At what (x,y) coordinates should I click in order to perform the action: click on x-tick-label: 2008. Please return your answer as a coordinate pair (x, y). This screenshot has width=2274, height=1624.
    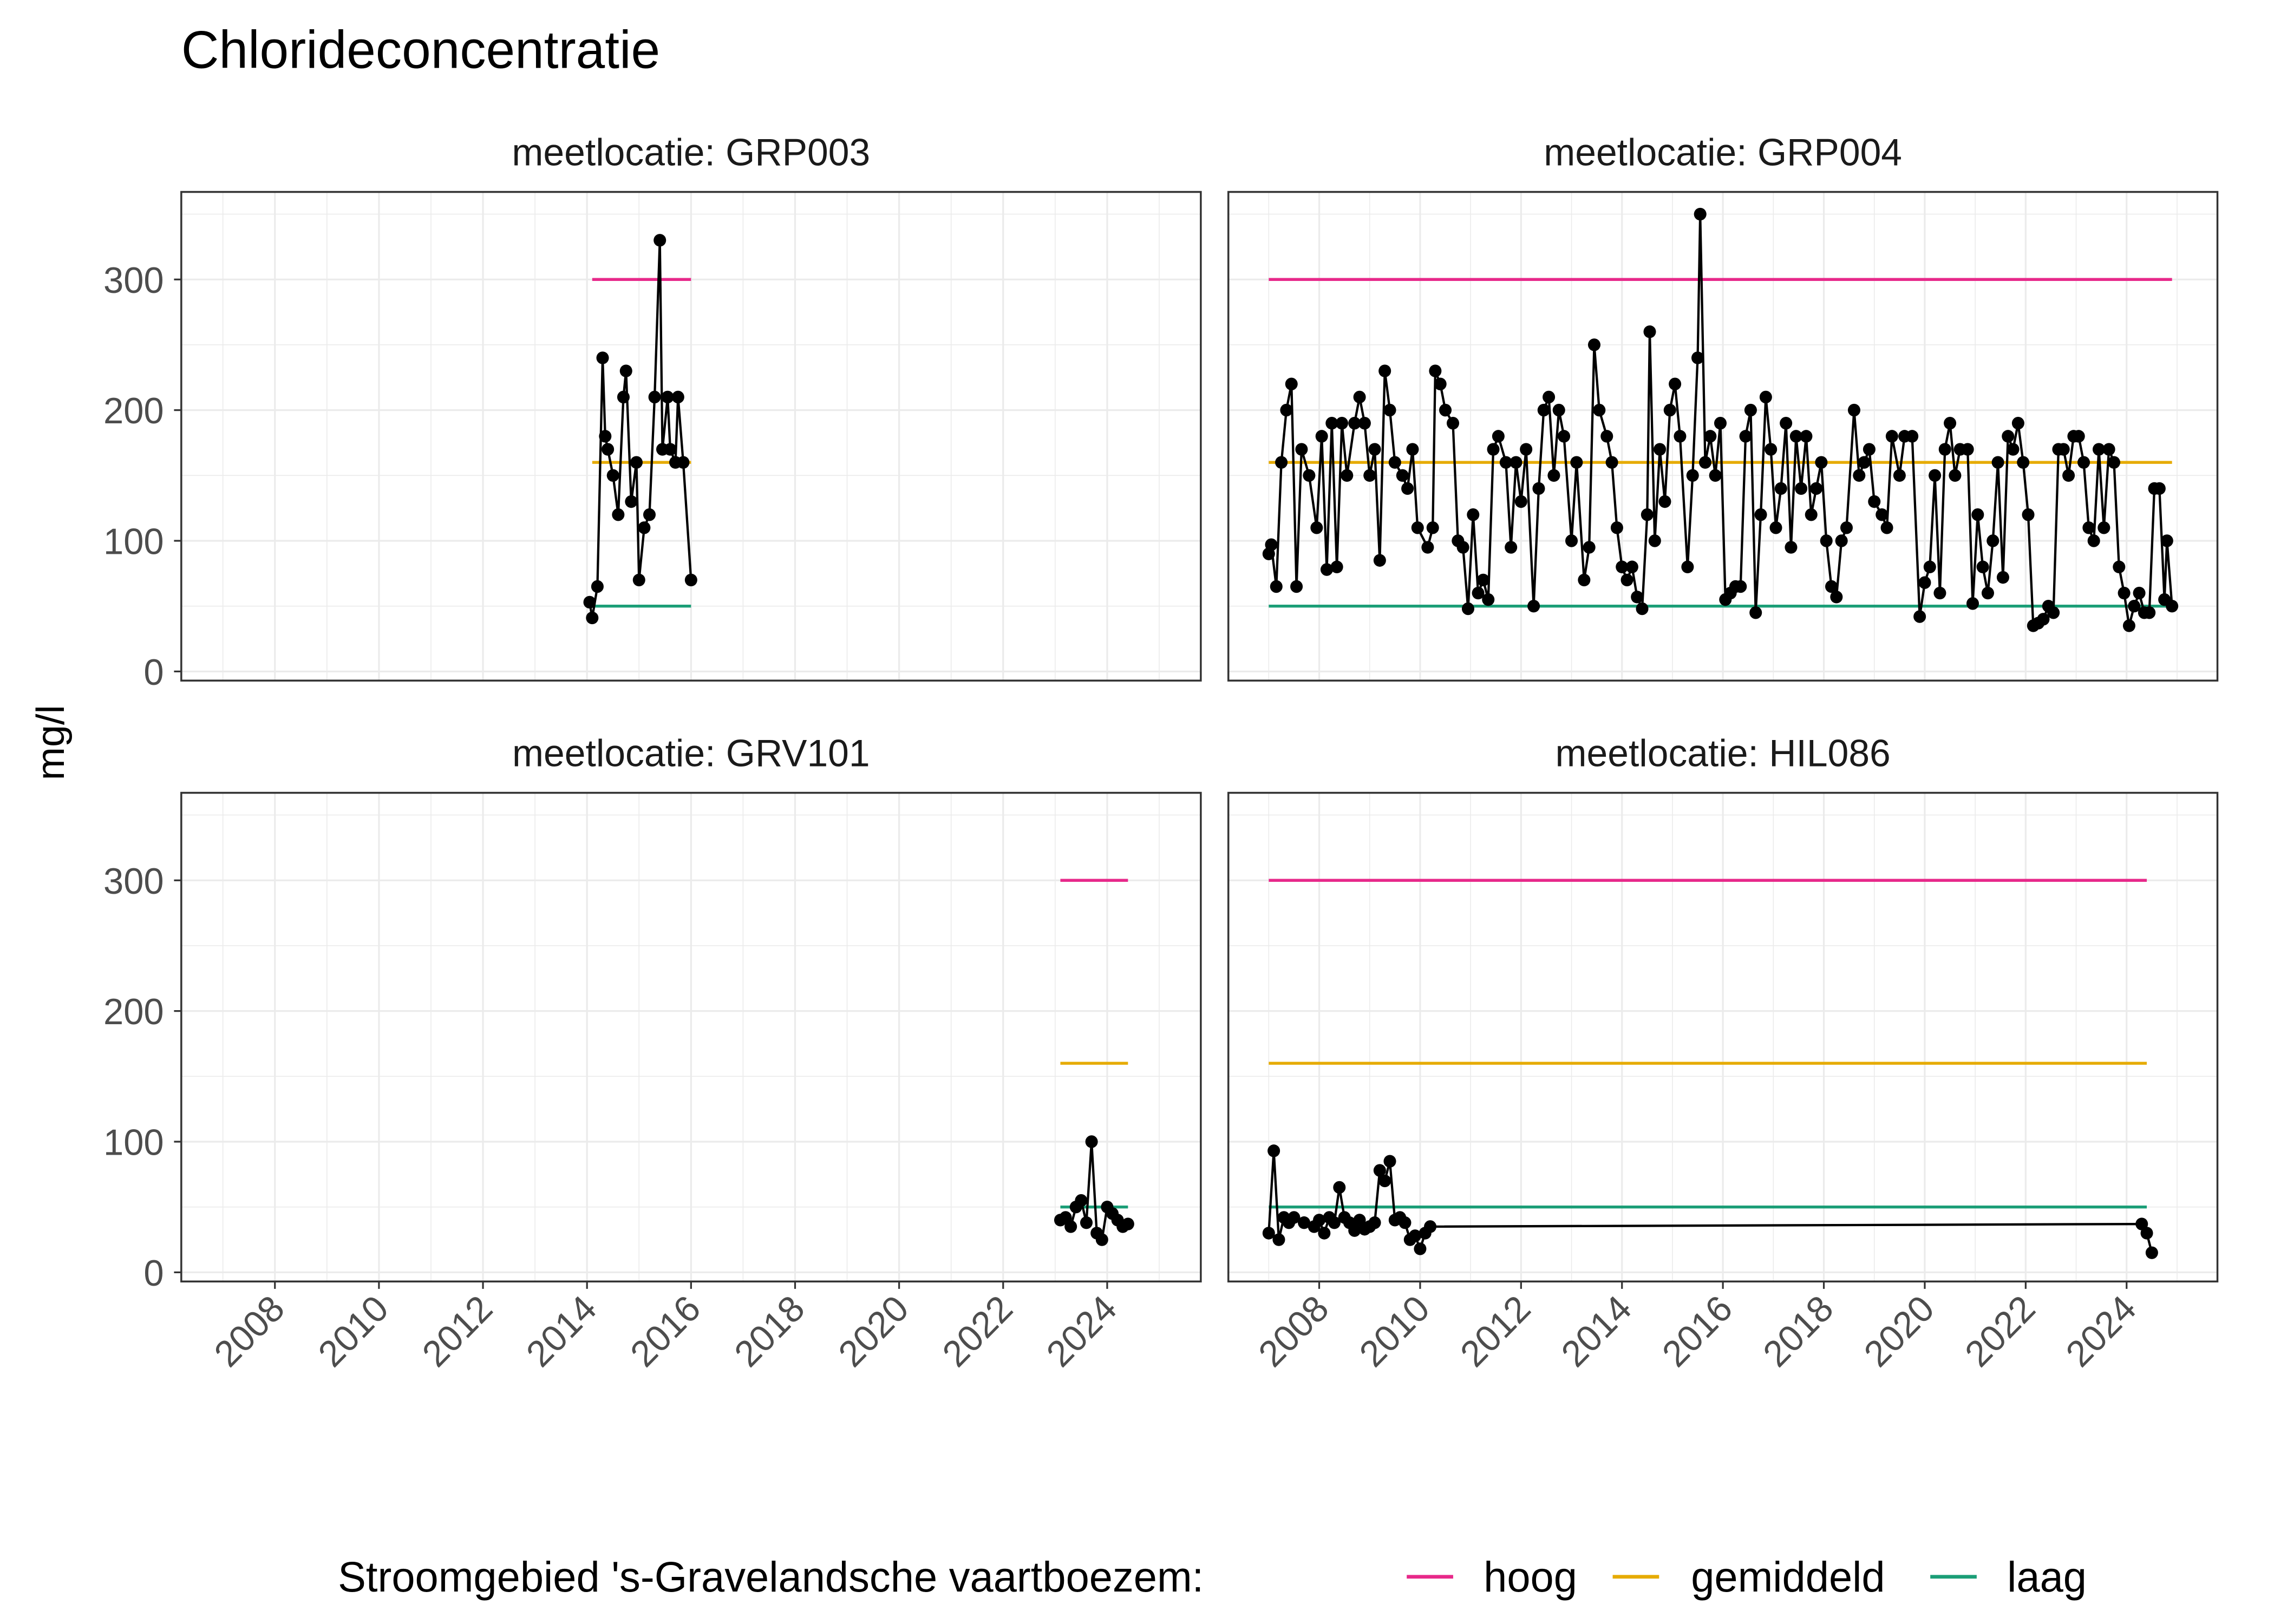
    Looking at the image, I should click on (1294, 1331).